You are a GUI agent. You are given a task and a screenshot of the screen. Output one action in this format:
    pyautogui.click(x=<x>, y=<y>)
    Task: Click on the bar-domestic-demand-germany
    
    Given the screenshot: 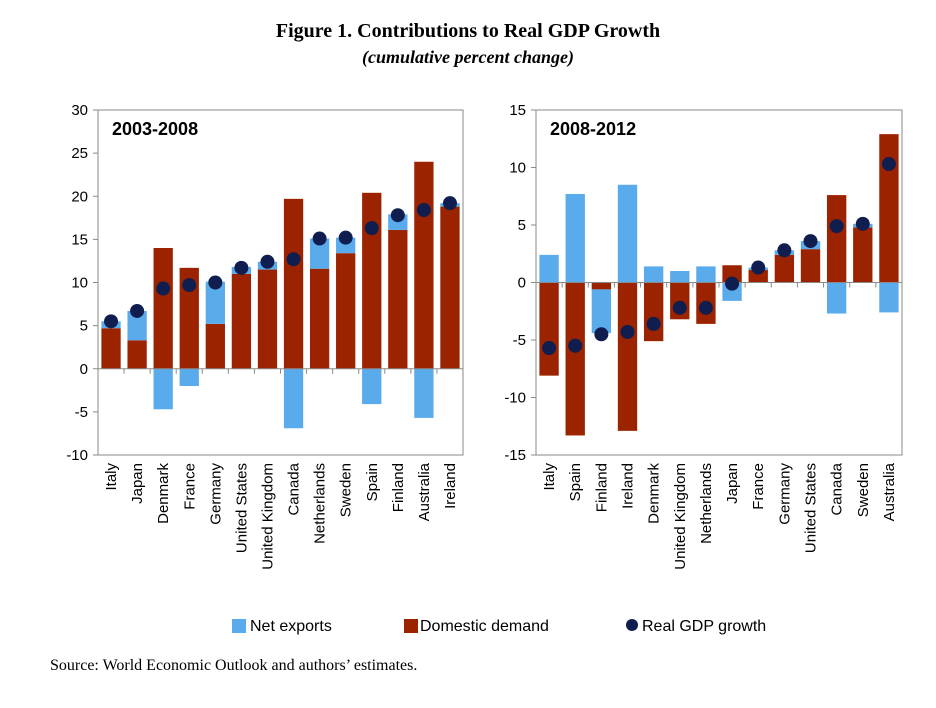 What is the action you would take?
    pyautogui.click(x=784, y=268)
    